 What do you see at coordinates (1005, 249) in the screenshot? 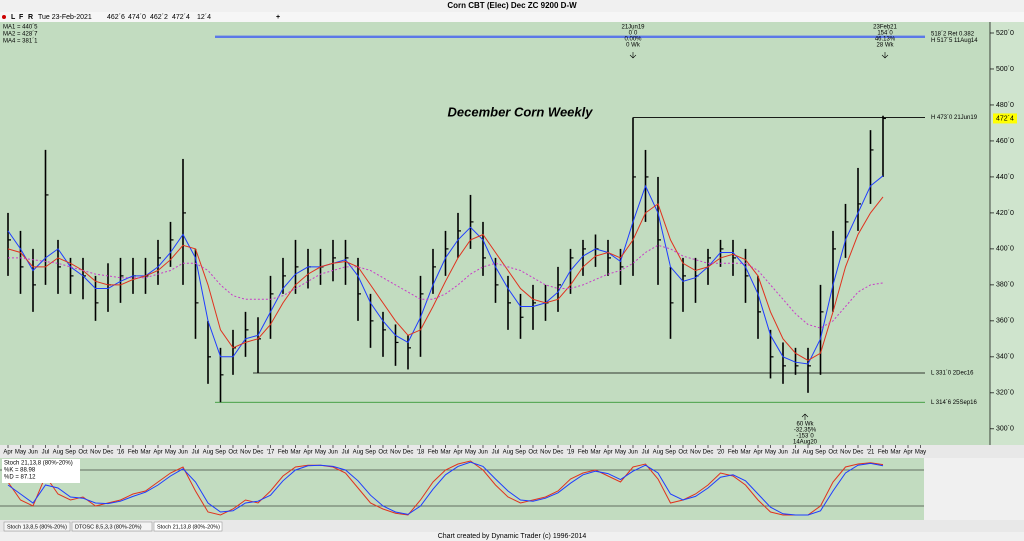
I see `y-tick-label: 400´0` at bounding box center [1005, 249].